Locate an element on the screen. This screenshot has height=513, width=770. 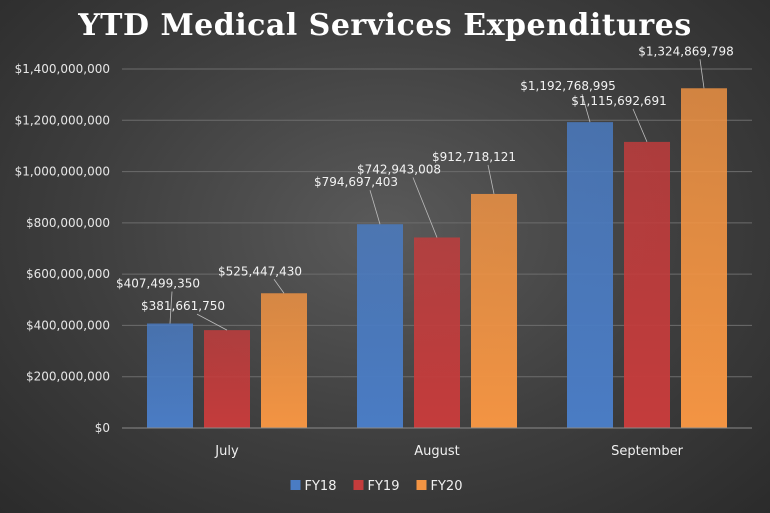
y-tick-label: $1,200,000,000 is located at coordinates (62, 120).